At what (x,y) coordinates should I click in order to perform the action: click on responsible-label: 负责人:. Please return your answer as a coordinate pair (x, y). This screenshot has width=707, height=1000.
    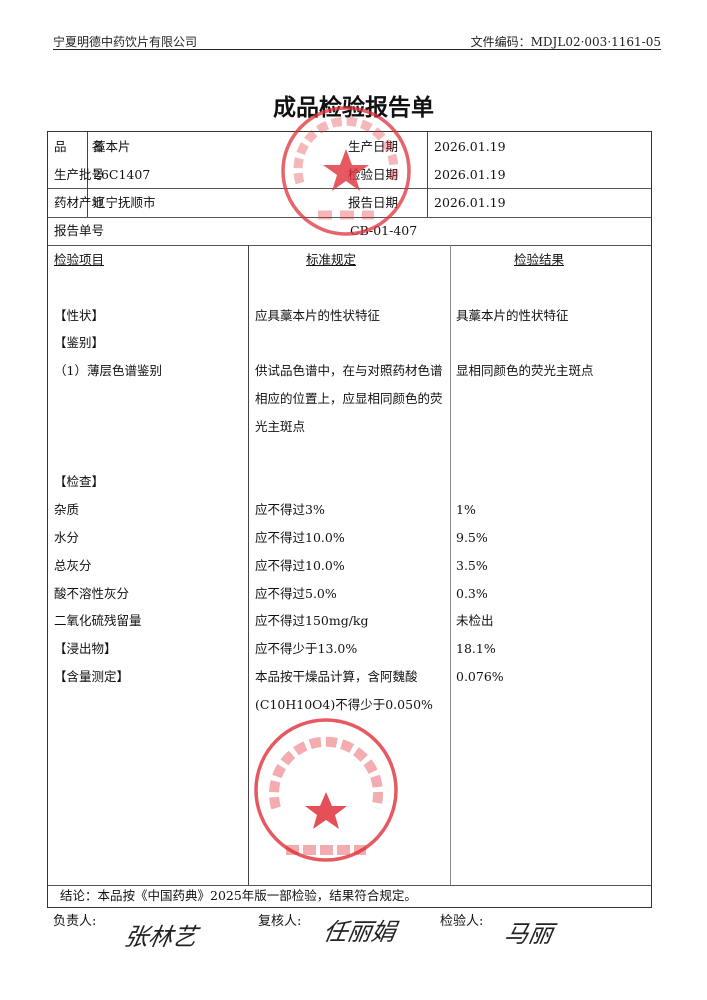
    Looking at the image, I should click on (75, 921).